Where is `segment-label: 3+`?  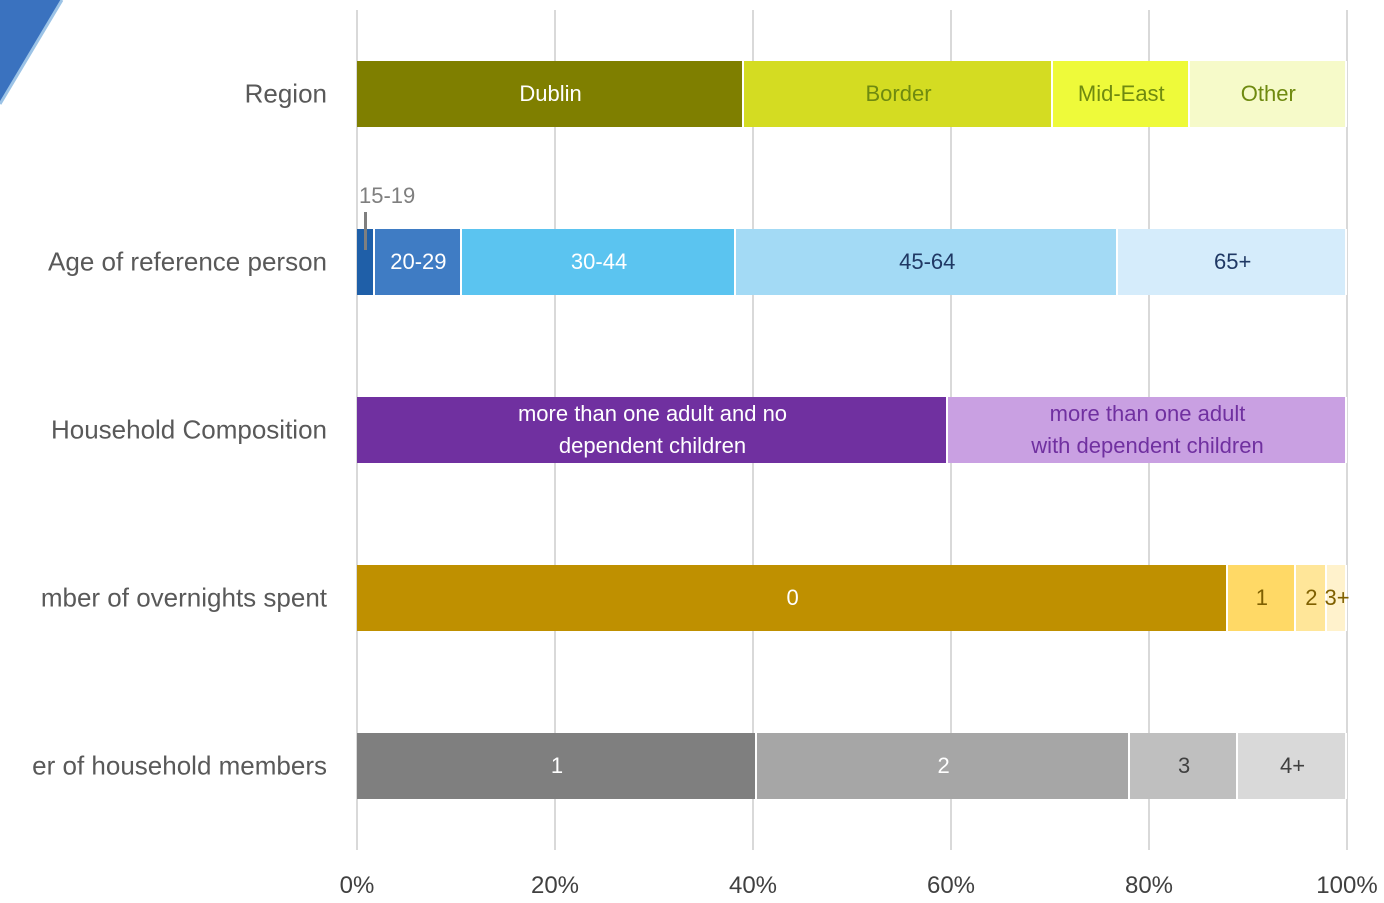 segment-label: 3+ is located at coordinates (1337, 597).